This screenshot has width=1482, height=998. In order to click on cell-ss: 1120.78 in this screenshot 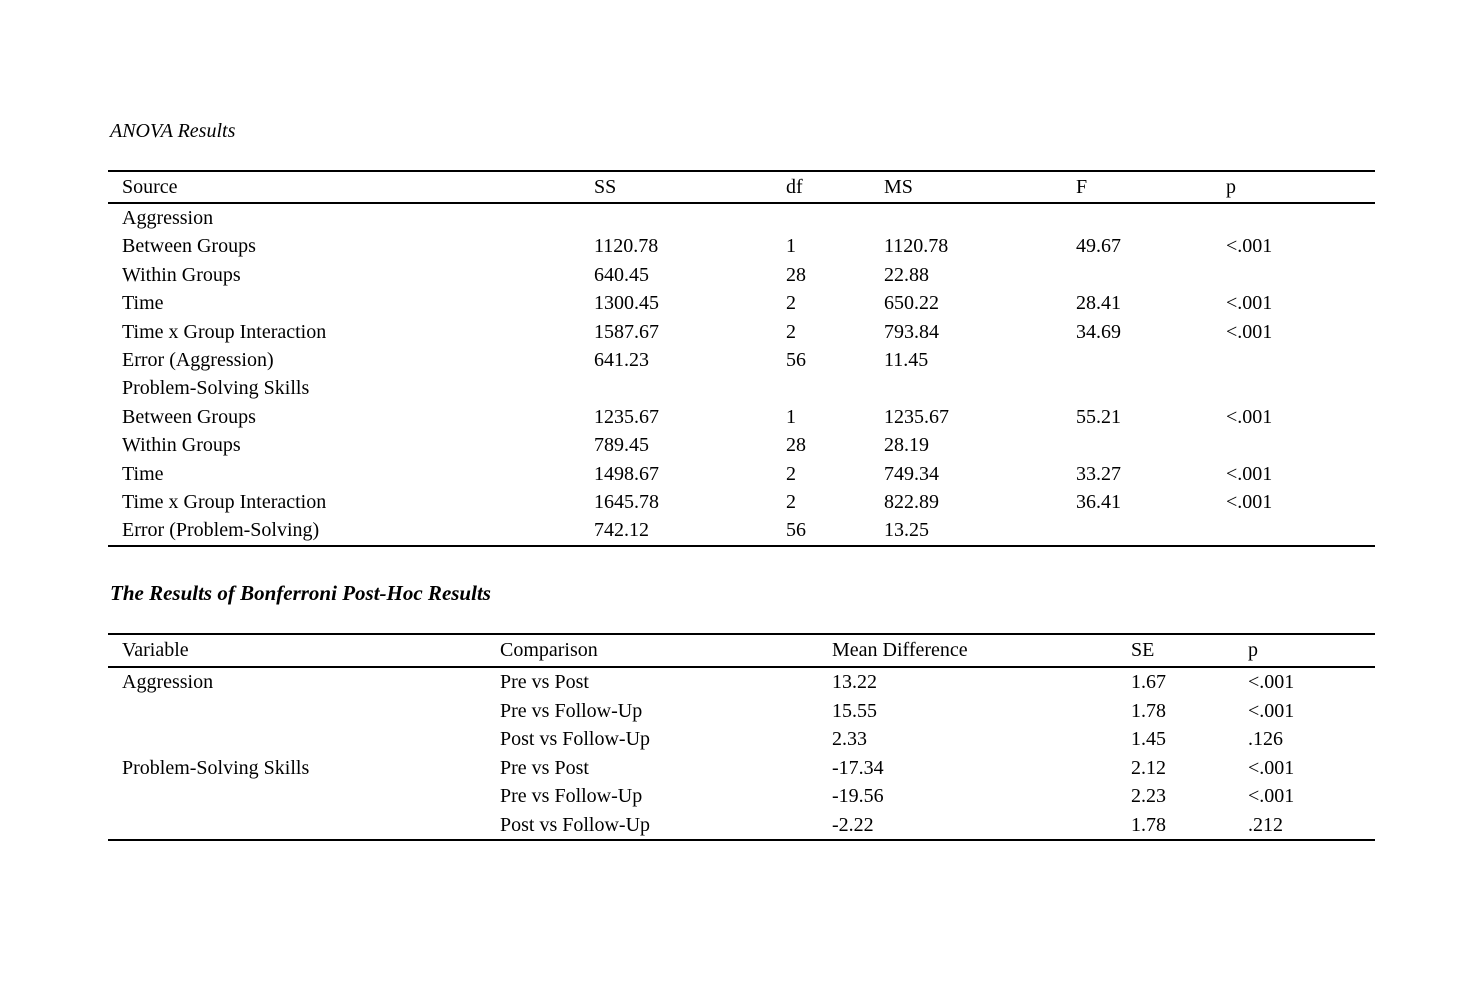, I will do `click(626, 246)`.